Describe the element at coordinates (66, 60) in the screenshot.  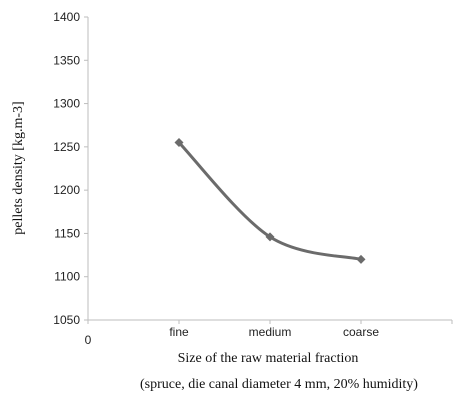
I see `y-tick-label: 1350` at that location.